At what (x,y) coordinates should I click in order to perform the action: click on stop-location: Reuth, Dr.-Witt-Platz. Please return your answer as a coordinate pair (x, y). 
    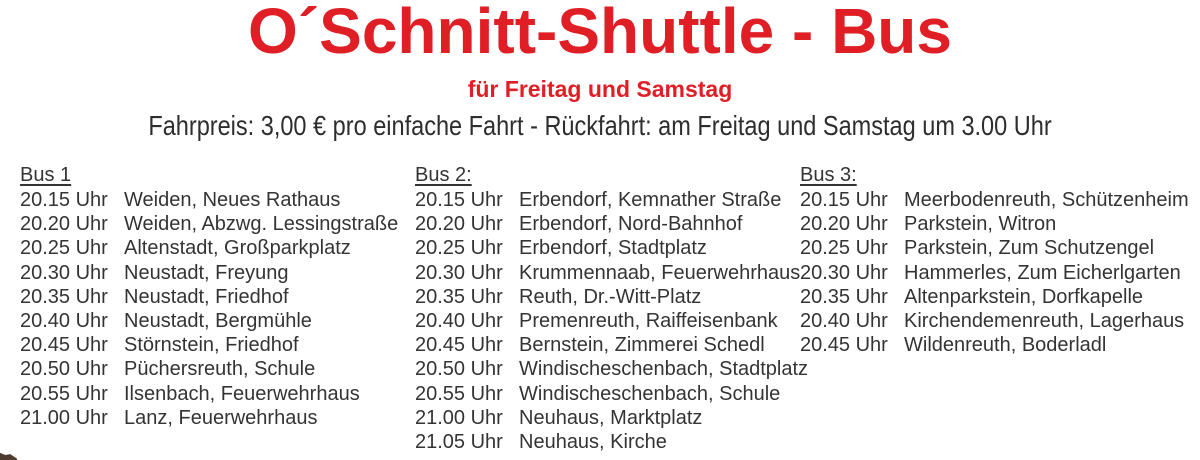
    Looking at the image, I should click on (610, 296).